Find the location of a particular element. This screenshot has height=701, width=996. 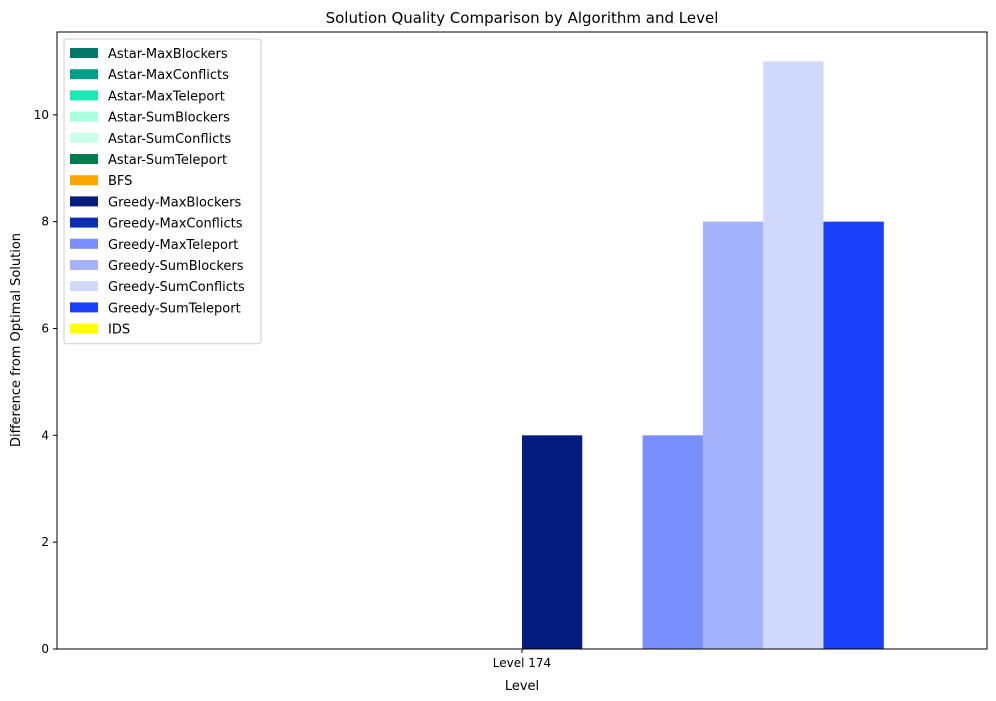

legend-label: Astar-SumConflicts is located at coordinates (169, 139).